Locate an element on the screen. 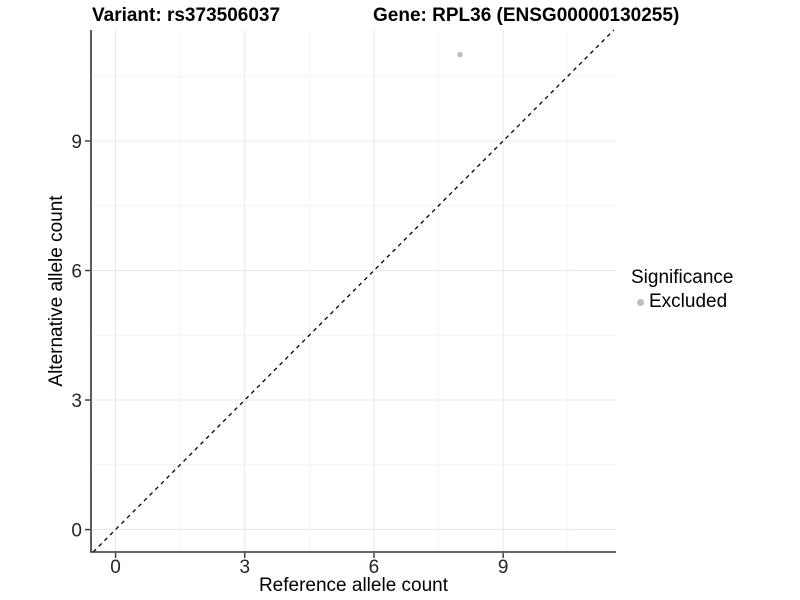 This screenshot has height=600, width=800. x-tick-label: 9 is located at coordinates (503, 567).